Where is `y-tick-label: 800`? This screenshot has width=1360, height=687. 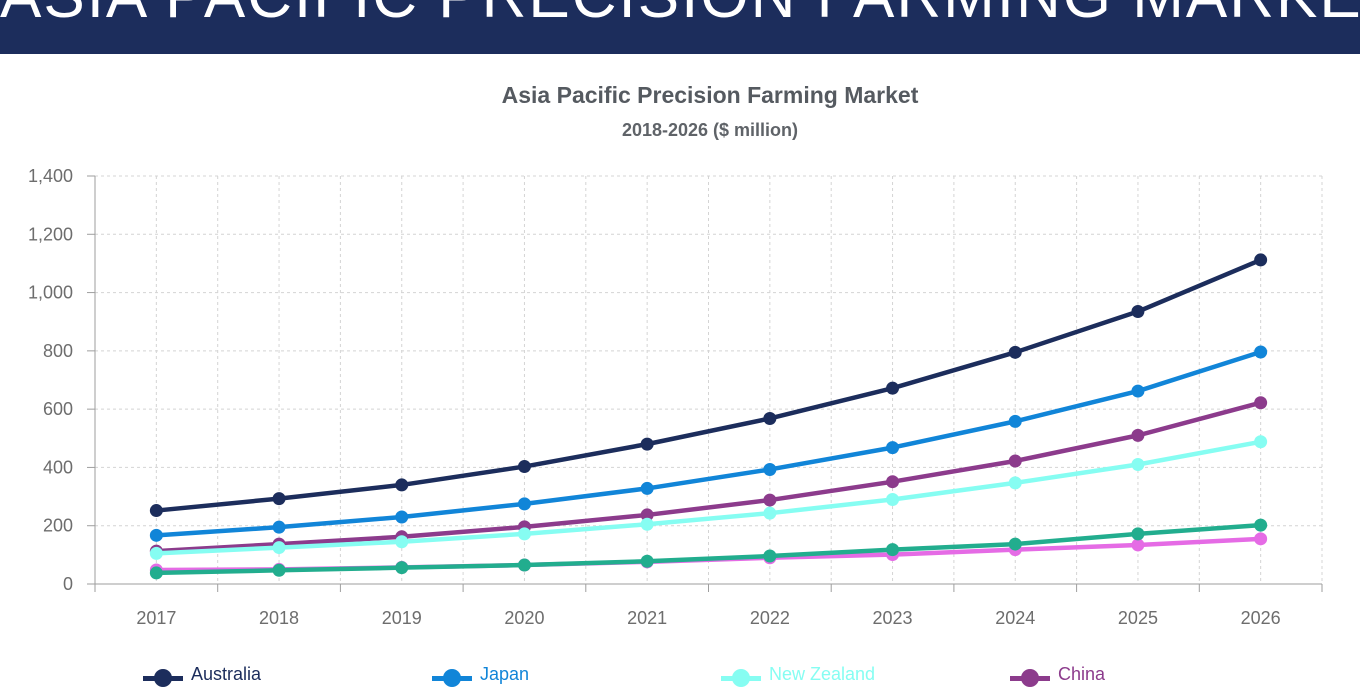
y-tick-label: 800 is located at coordinates (58, 351).